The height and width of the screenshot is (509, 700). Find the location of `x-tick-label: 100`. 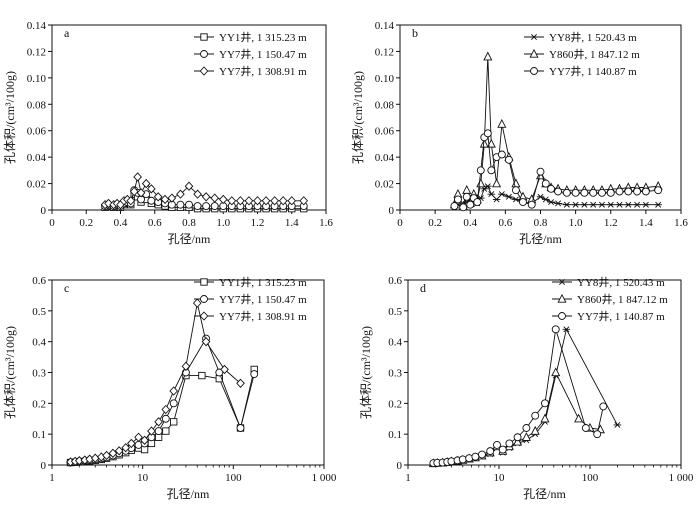

x-tick-label: 100 is located at coordinates (590, 478).